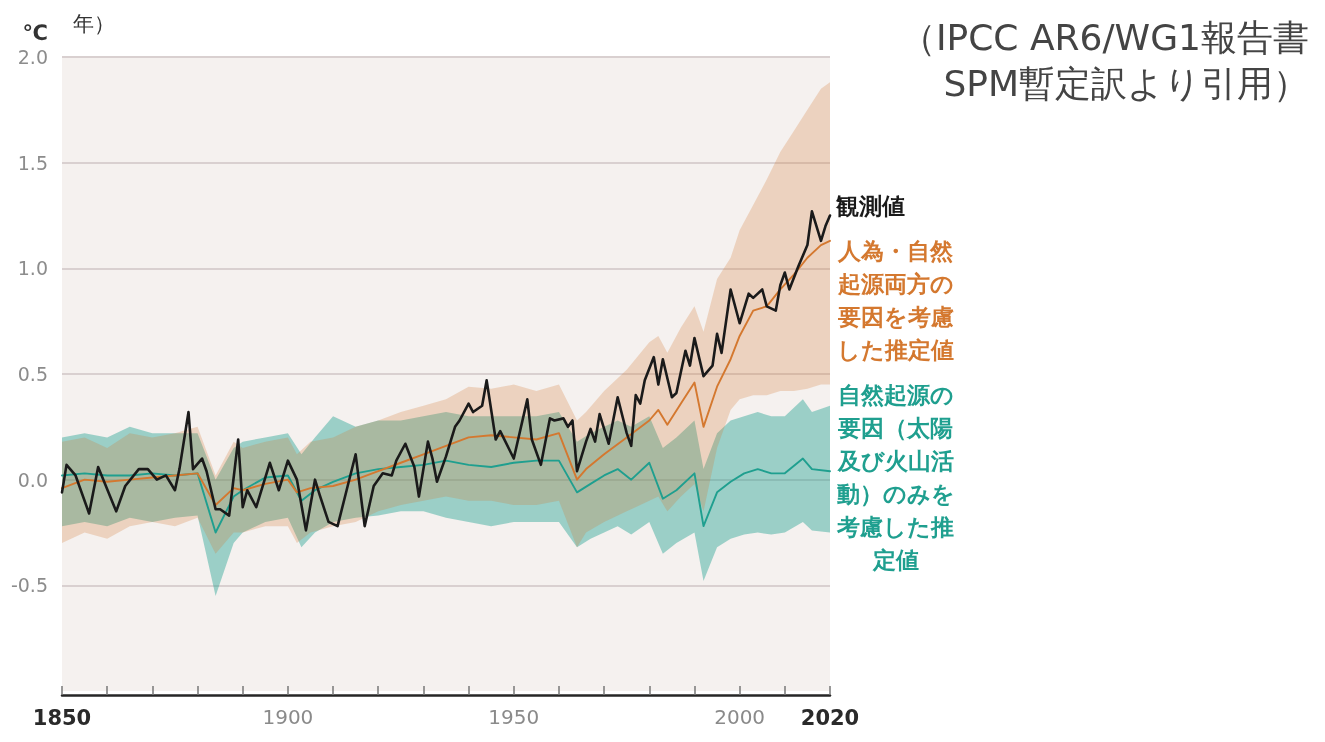 The height and width of the screenshot is (742, 1325). Describe the element at coordinates (32, 57) in the screenshot. I see `y-tick-label: 2.0` at that location.